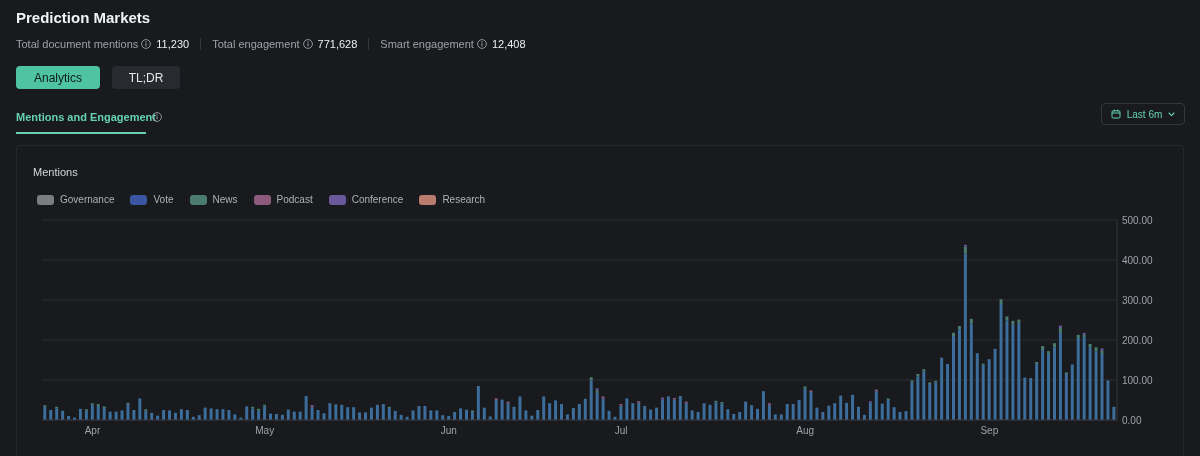 The width and height of the screenshot is (1200, 456). I want to click on x-tick-label: Jun, so click(448, 431).